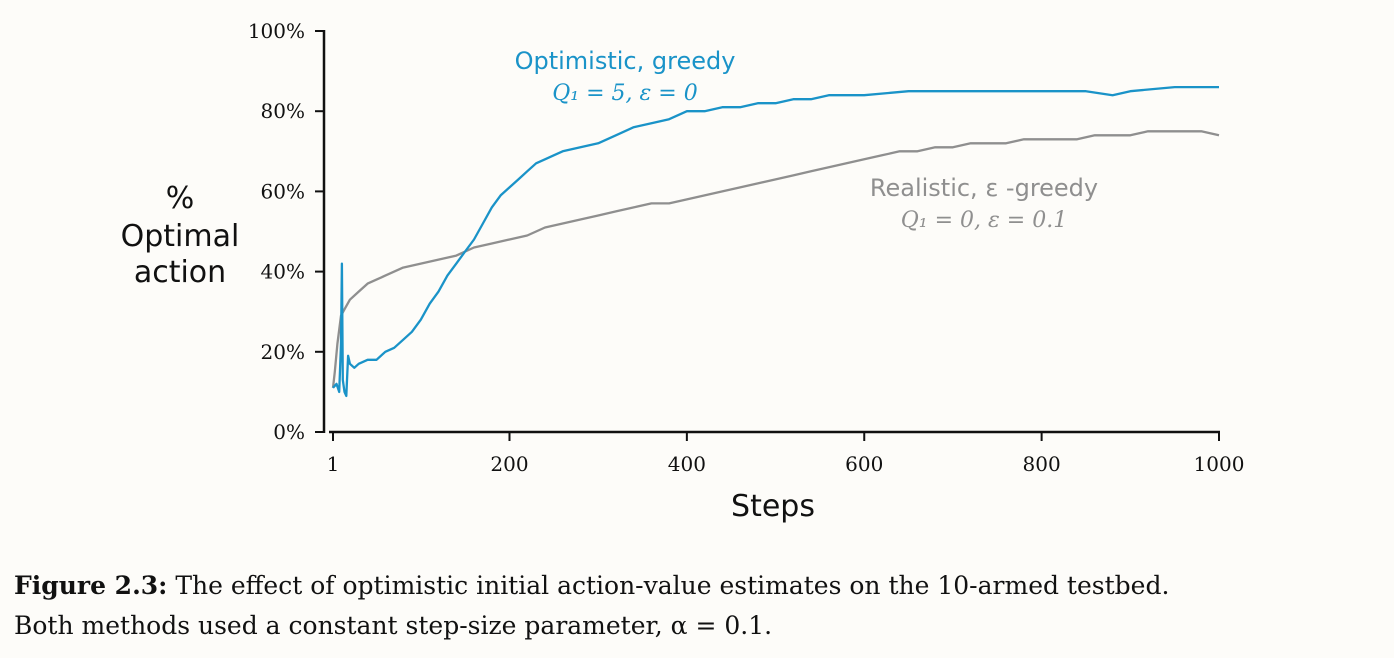  What do you see at coordinates (687, 464) in the screenshot?
I see `x-tick-label: 400` at bounding box center [687, 464].